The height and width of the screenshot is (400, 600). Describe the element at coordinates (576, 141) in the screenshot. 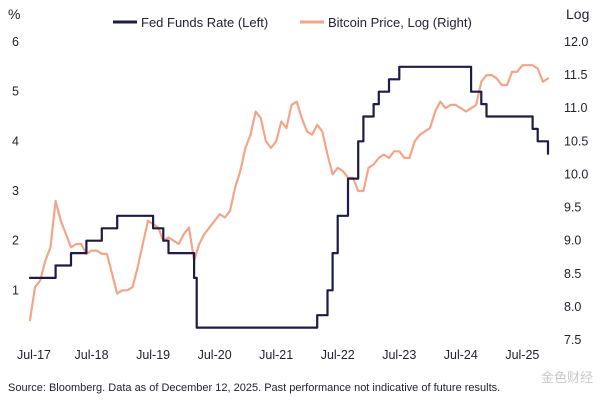

I see `right-tick-label: 10.5` at that location.